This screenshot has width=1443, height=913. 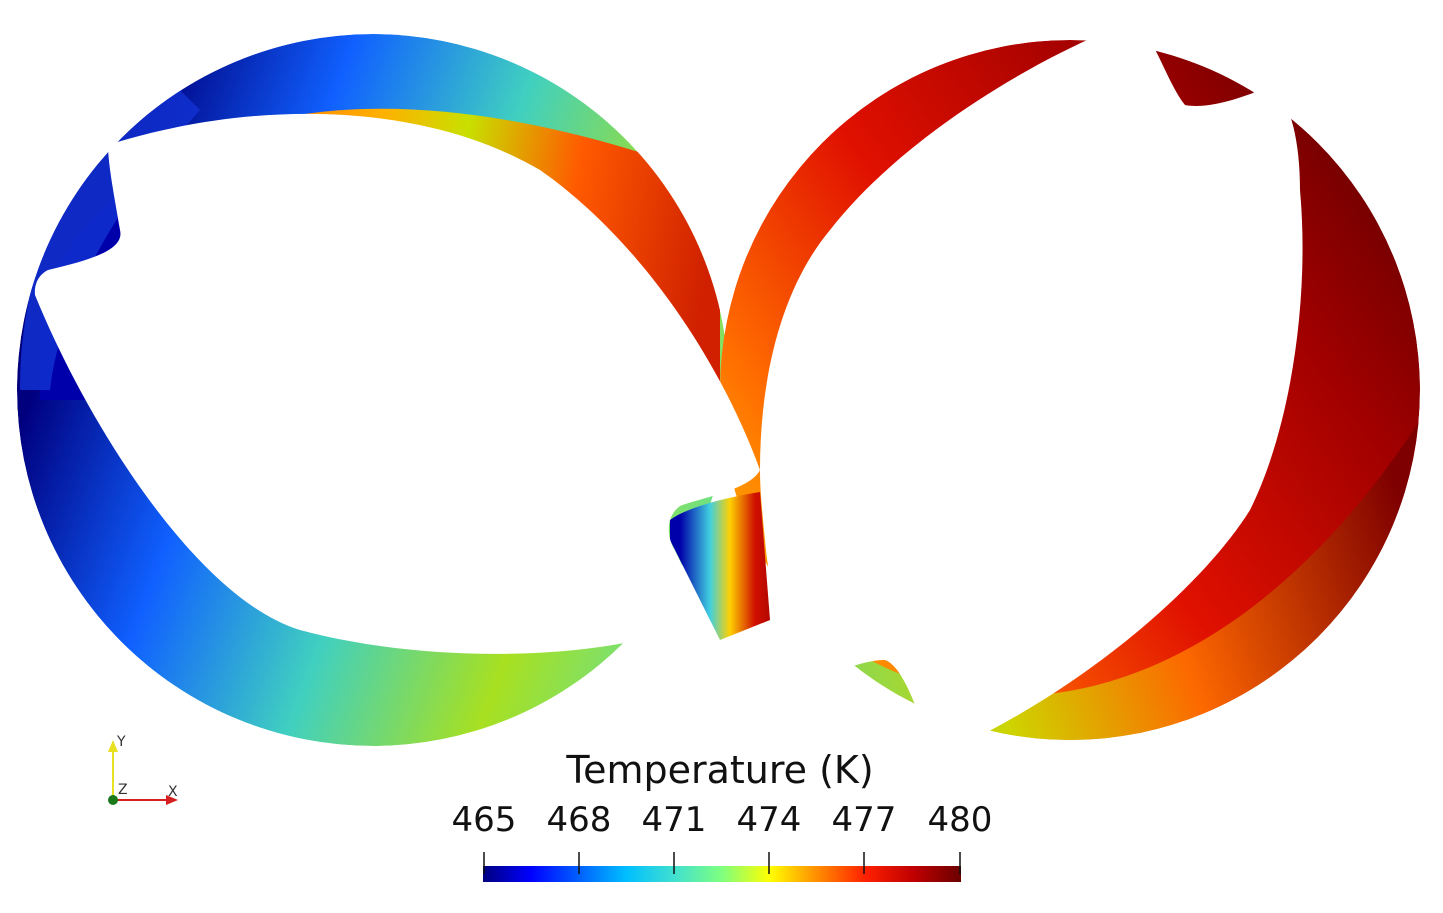 I want to click on legend-tick-label: 474, so click(x=769, y=820).